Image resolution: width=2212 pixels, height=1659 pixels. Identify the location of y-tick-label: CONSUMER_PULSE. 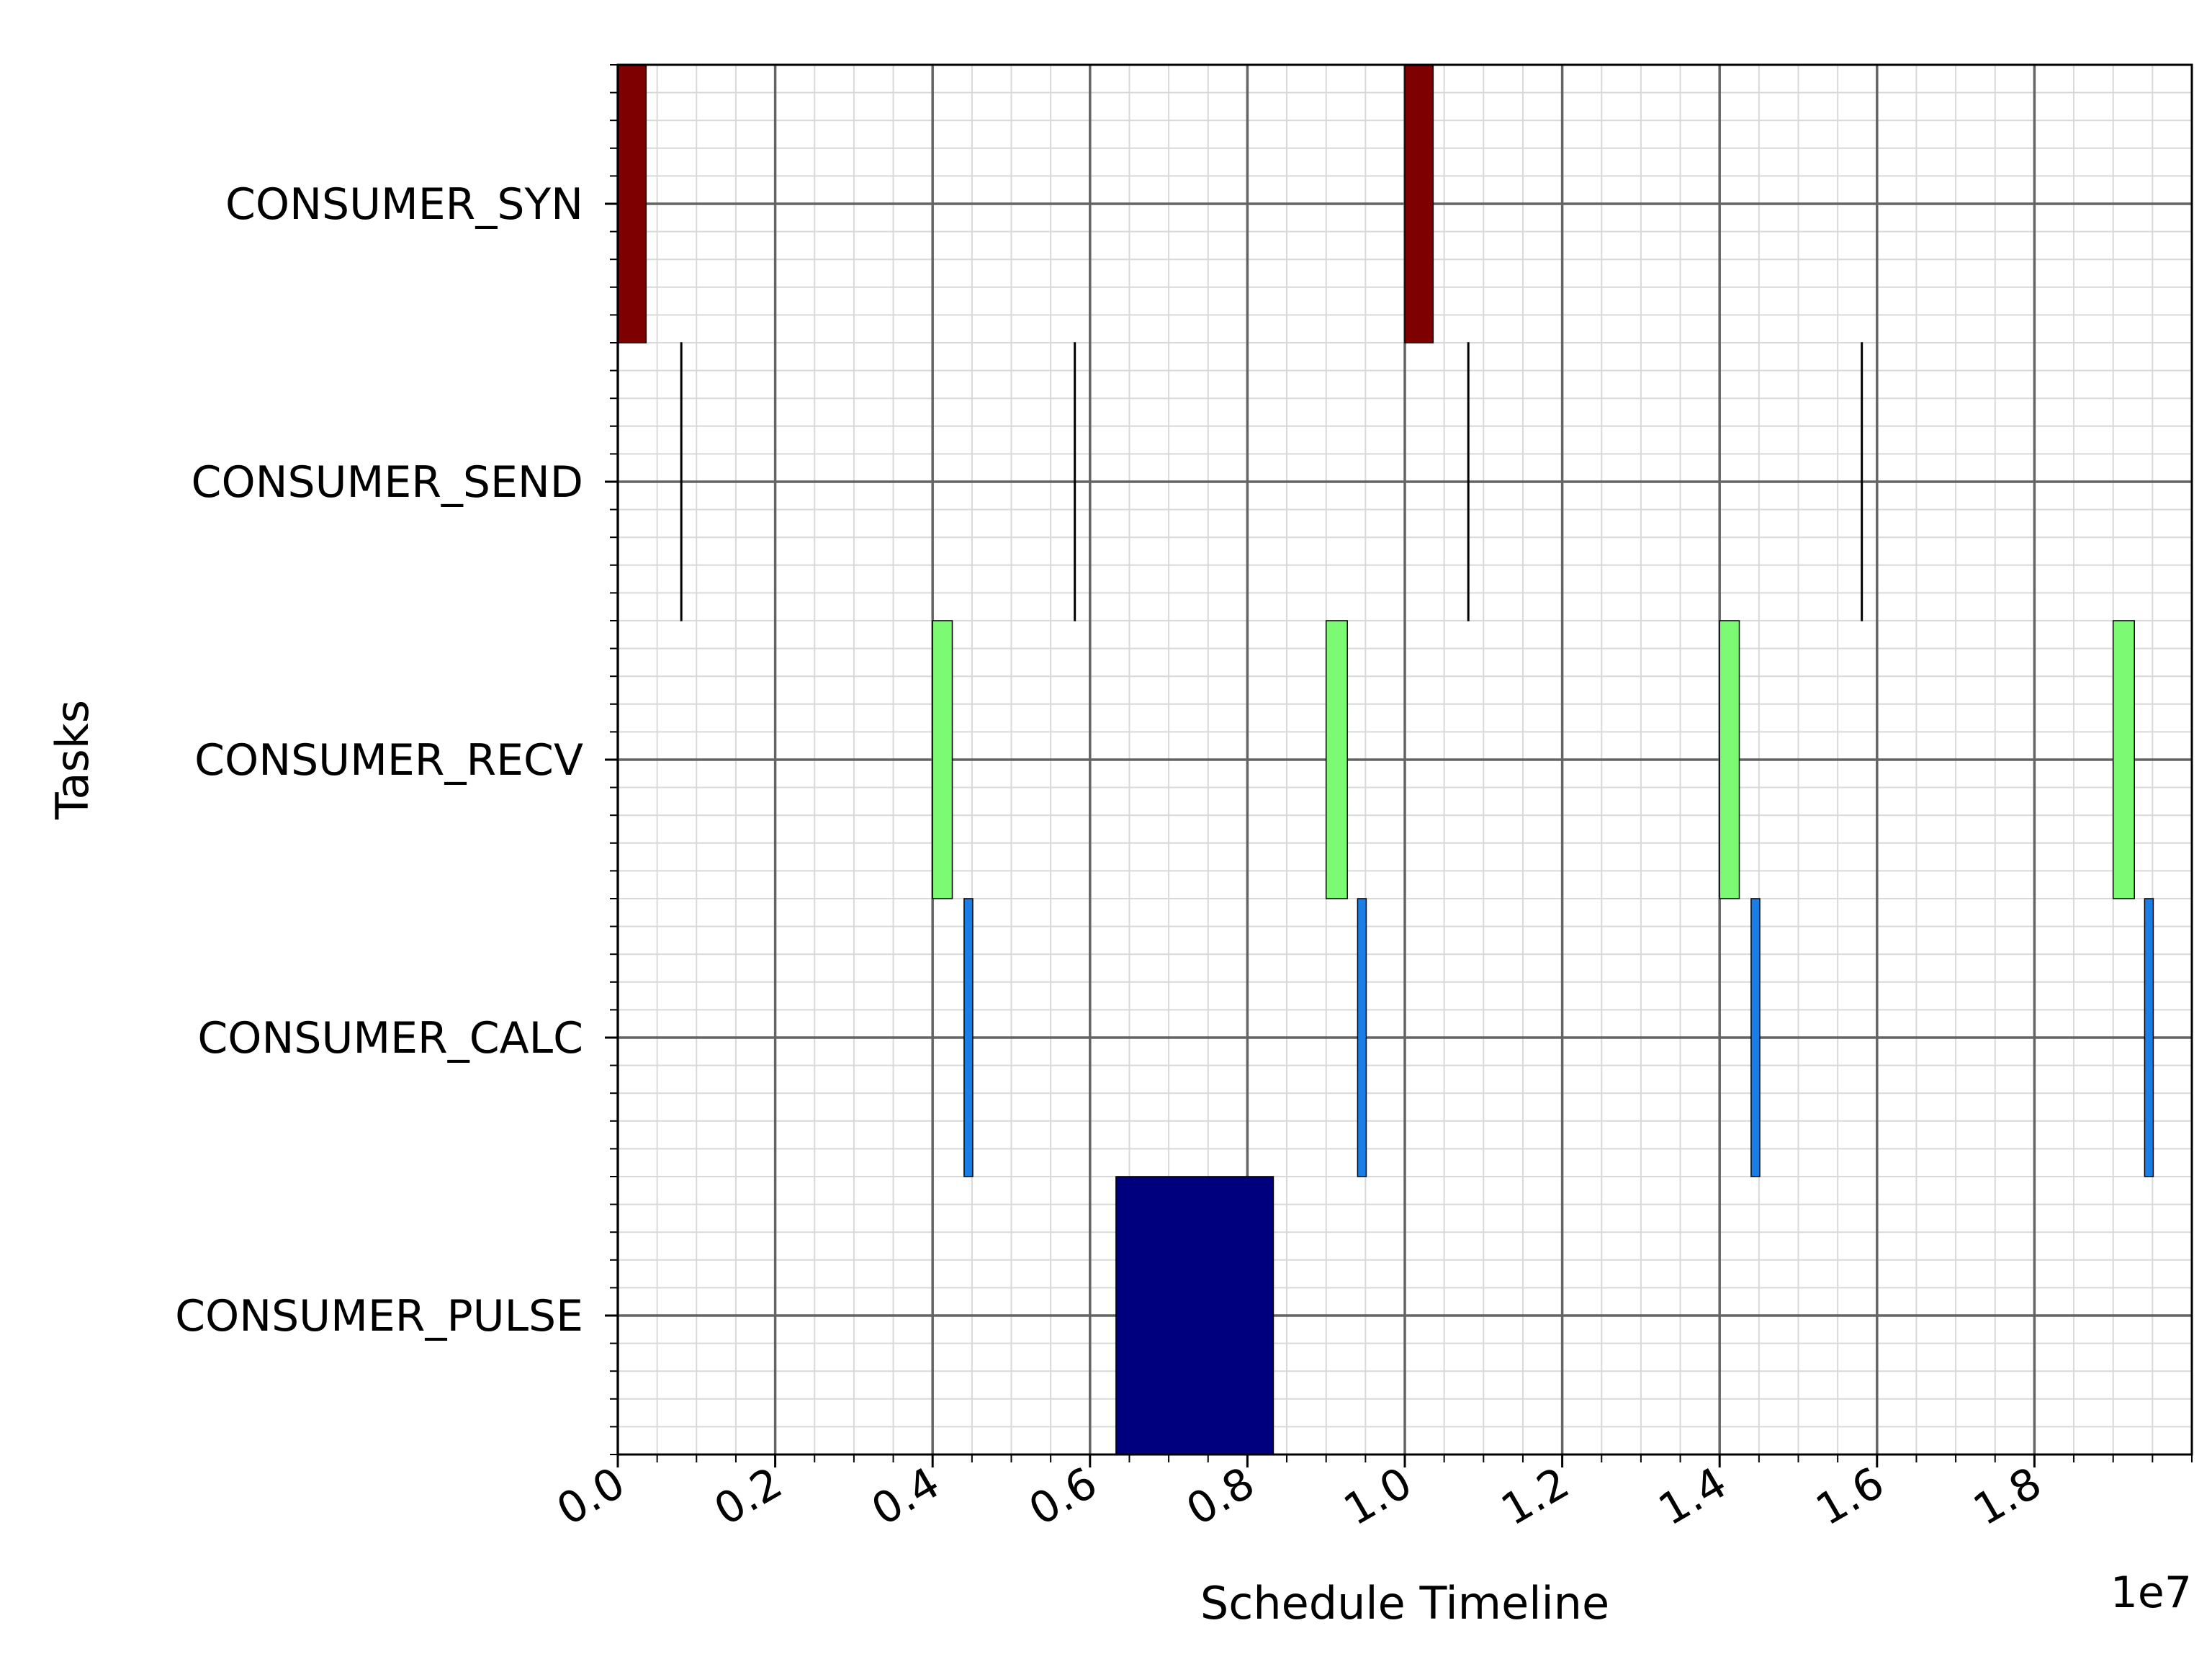
(379, 1316).